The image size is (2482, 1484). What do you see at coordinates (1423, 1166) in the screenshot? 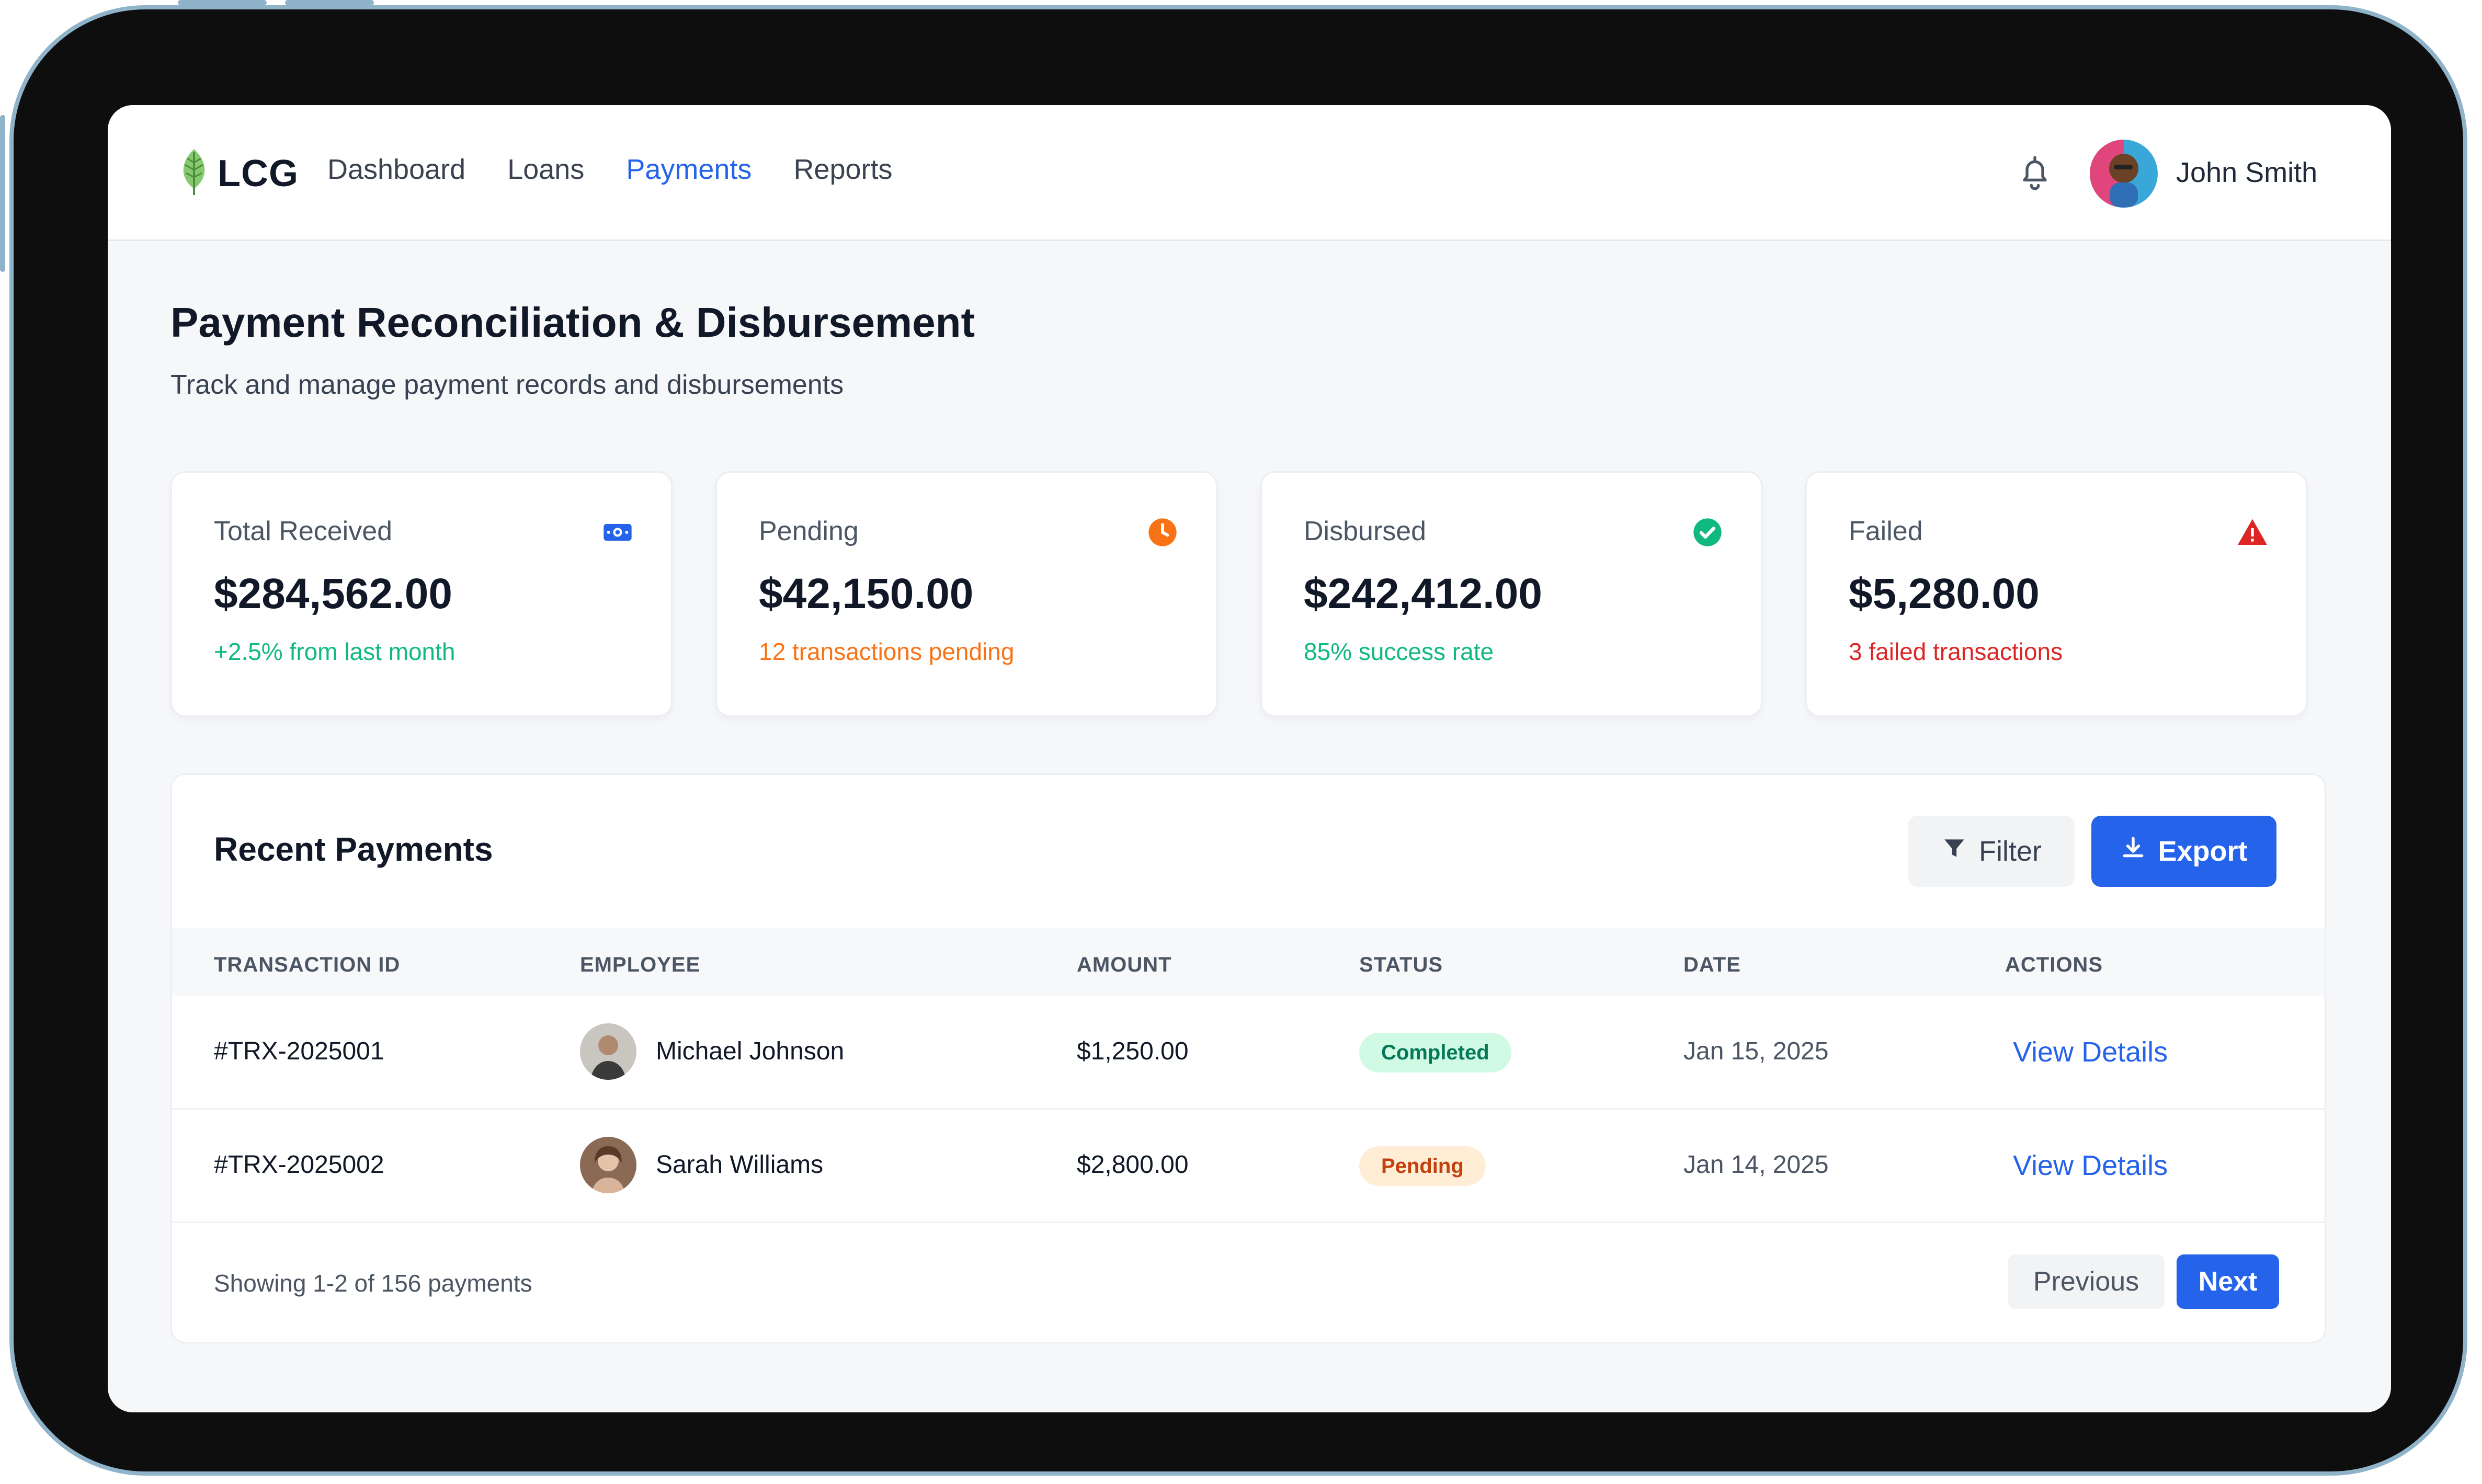
I see `status-badge: Pending` at bounding box center [1423, 1166].